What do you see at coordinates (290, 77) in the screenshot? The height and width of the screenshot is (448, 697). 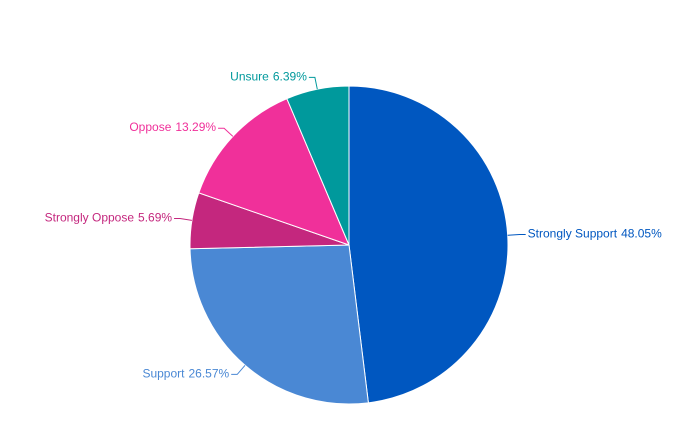 I see `slice-label-value: 6.39%` at bounding box center [290, 77].